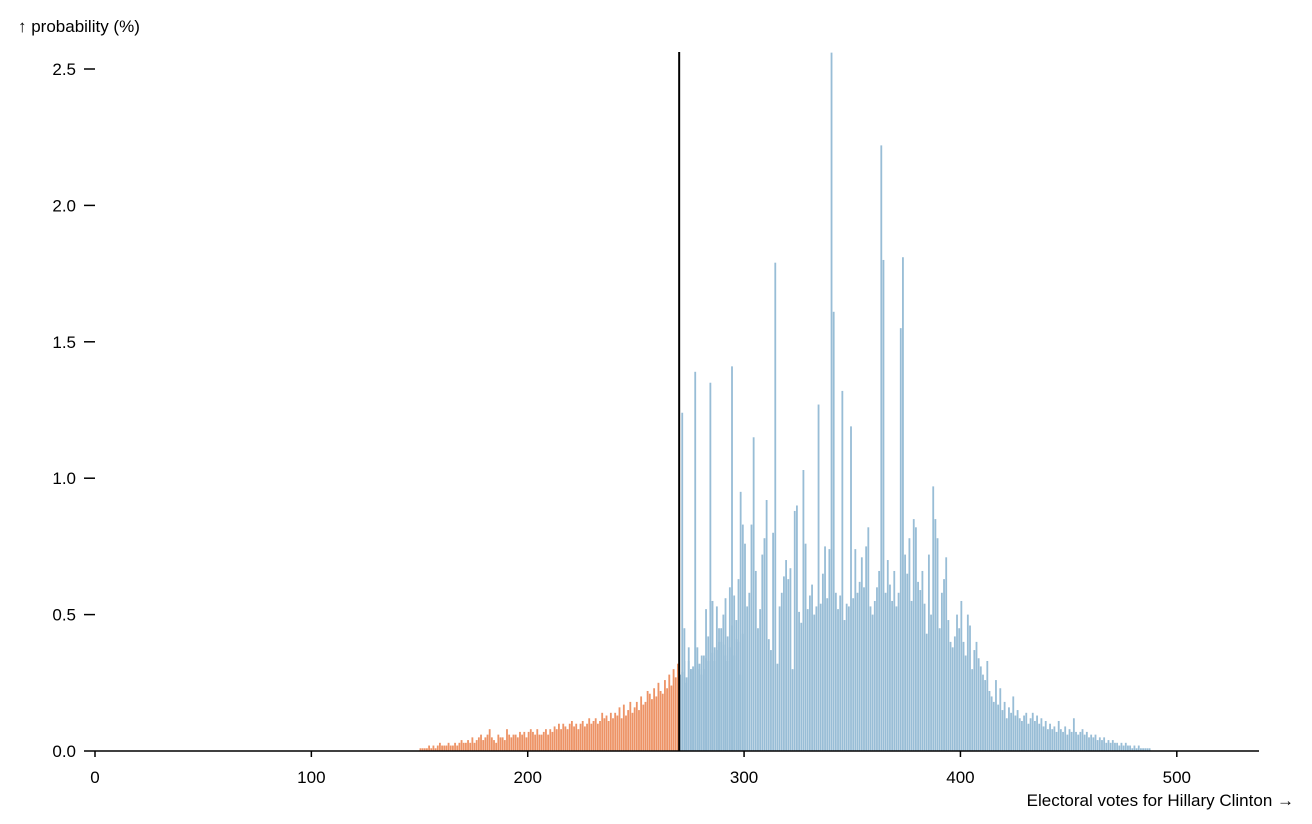  Describe the element at coordinates (64, 615) in the screenshot. I see `y-tick-label: 0.5` at that location.